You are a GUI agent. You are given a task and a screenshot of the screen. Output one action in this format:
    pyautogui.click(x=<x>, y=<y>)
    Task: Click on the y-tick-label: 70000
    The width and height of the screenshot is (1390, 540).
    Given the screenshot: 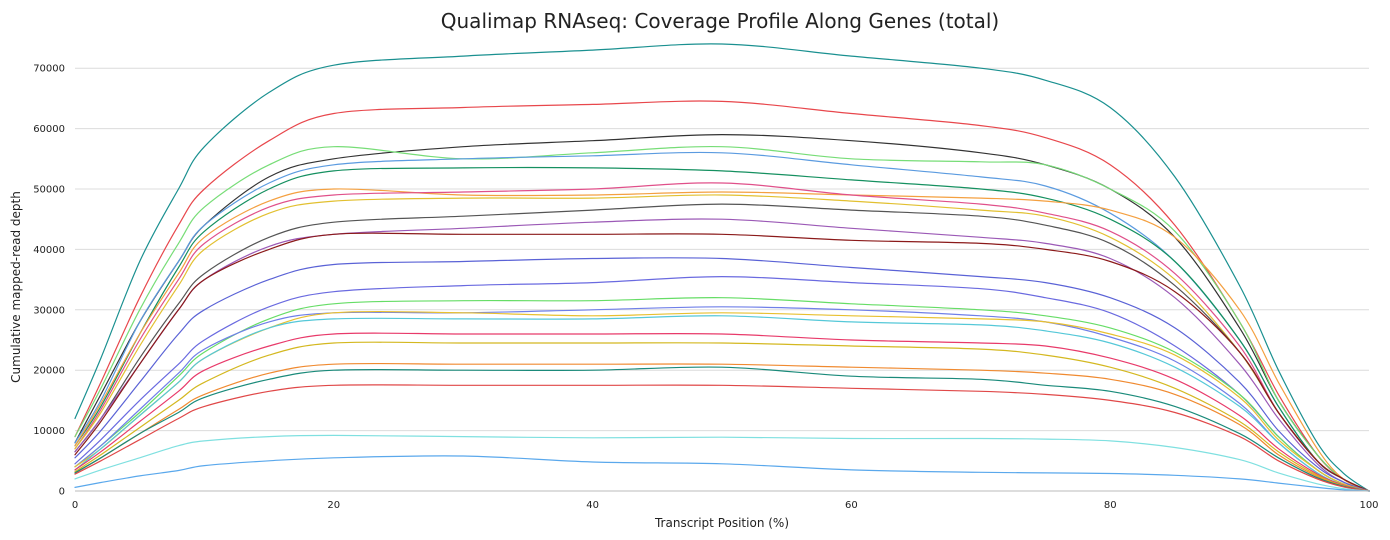 What is the action you would take?
    pyautogui.click(x=49, y=69)
    